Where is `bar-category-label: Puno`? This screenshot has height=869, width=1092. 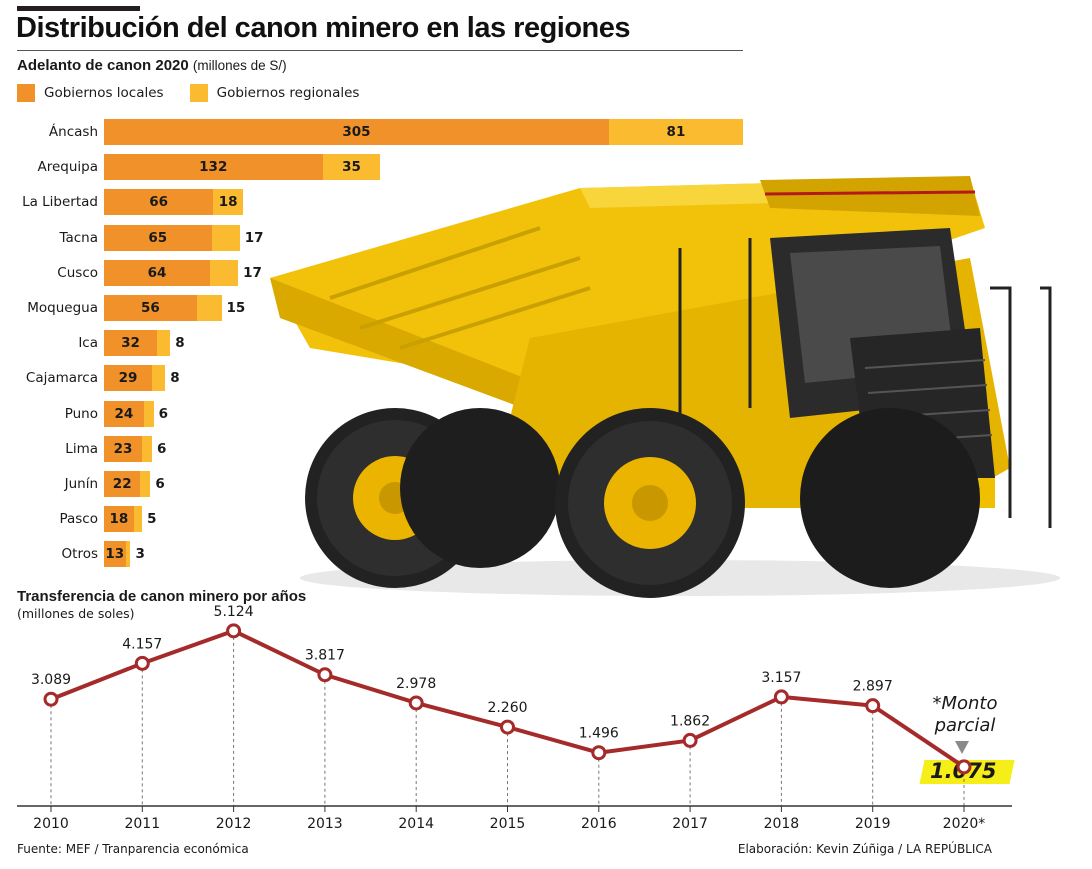 bar-category-label: Puno is located at coordinates (81, 413).